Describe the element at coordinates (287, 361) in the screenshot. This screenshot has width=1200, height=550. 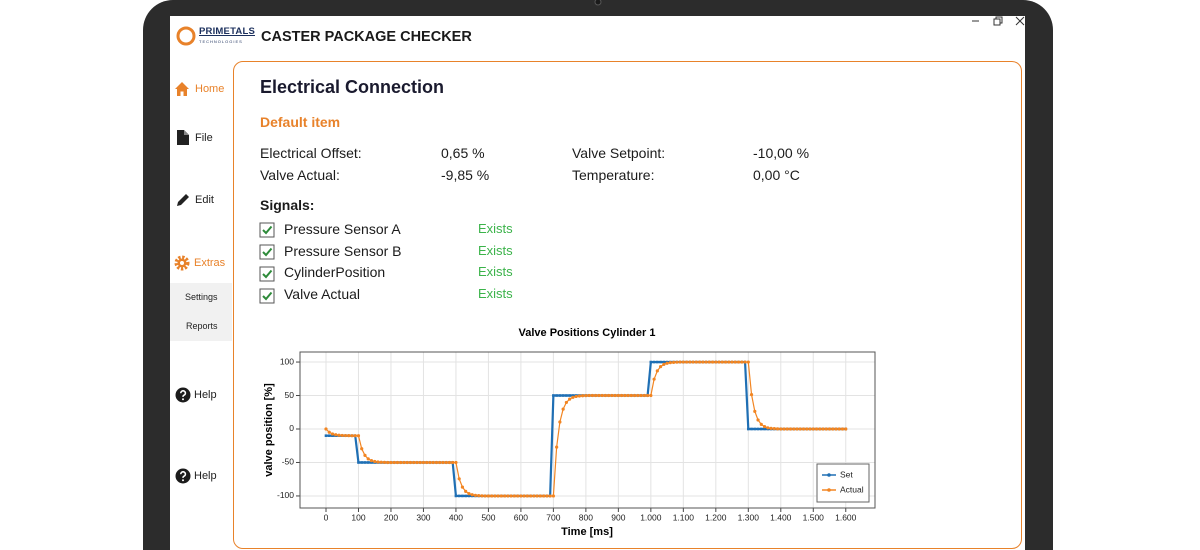
I see `y-tick-label: 100` at that location.